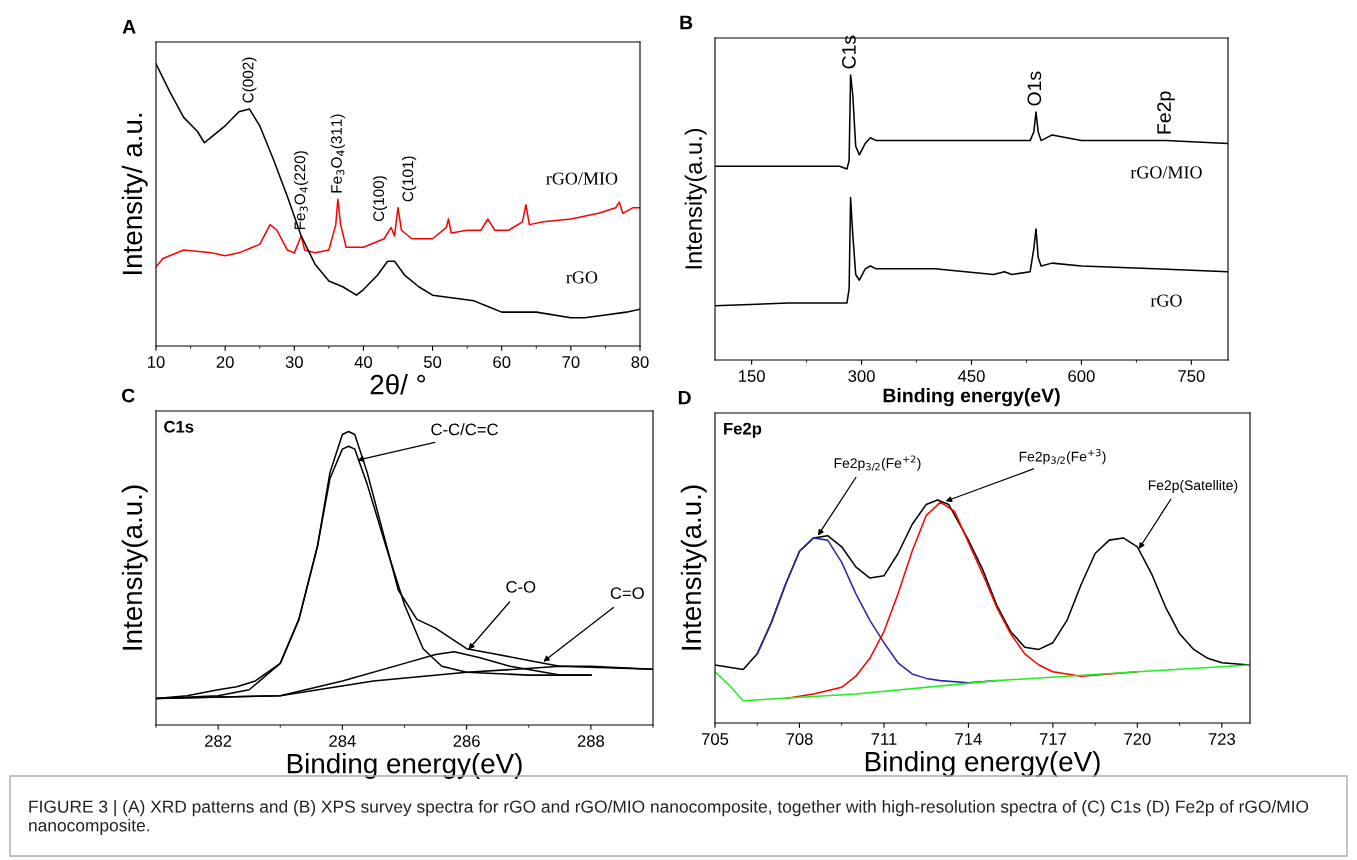  Describe the element at coordinates (466, 741) in the screenshot. I see `x-tick-label: 286` at that location.